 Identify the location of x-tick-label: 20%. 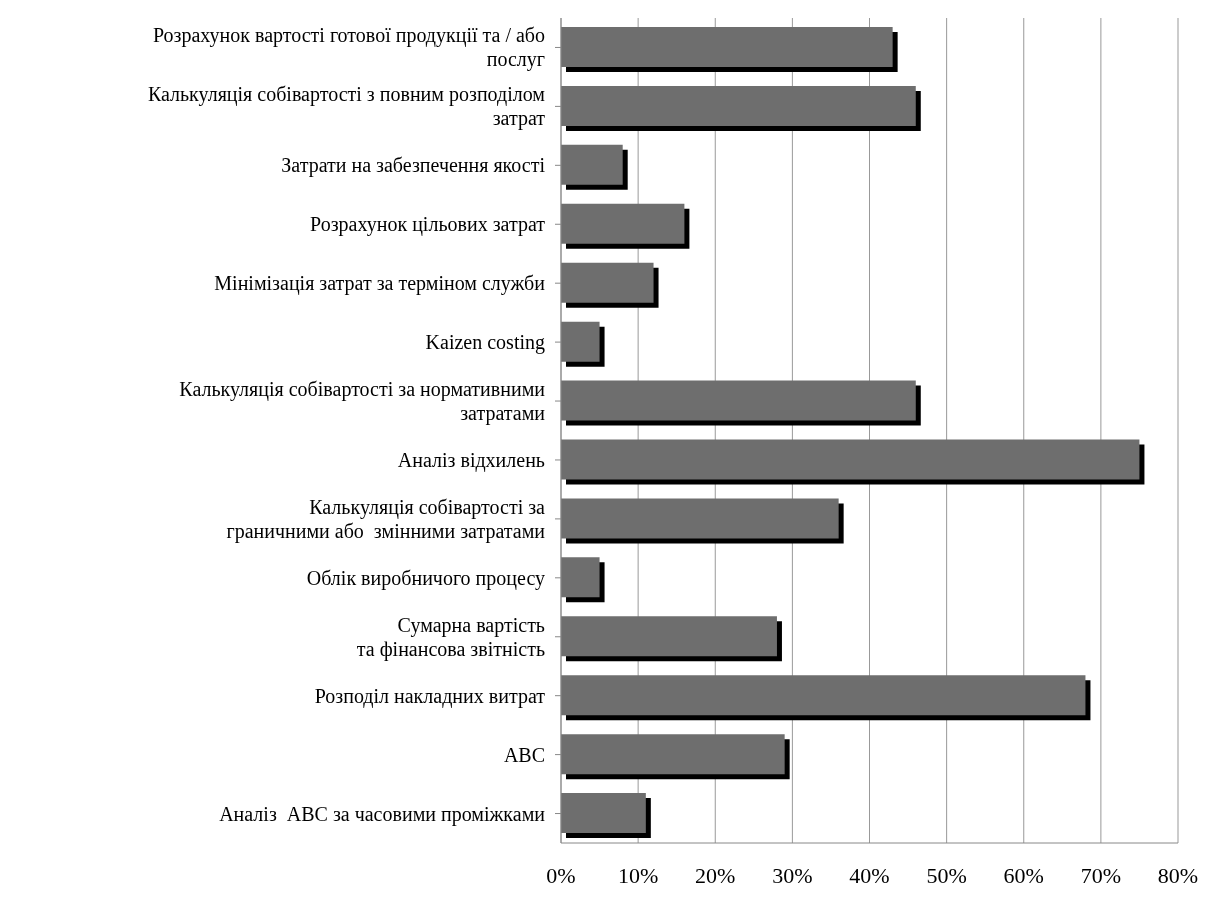
(715, 875).